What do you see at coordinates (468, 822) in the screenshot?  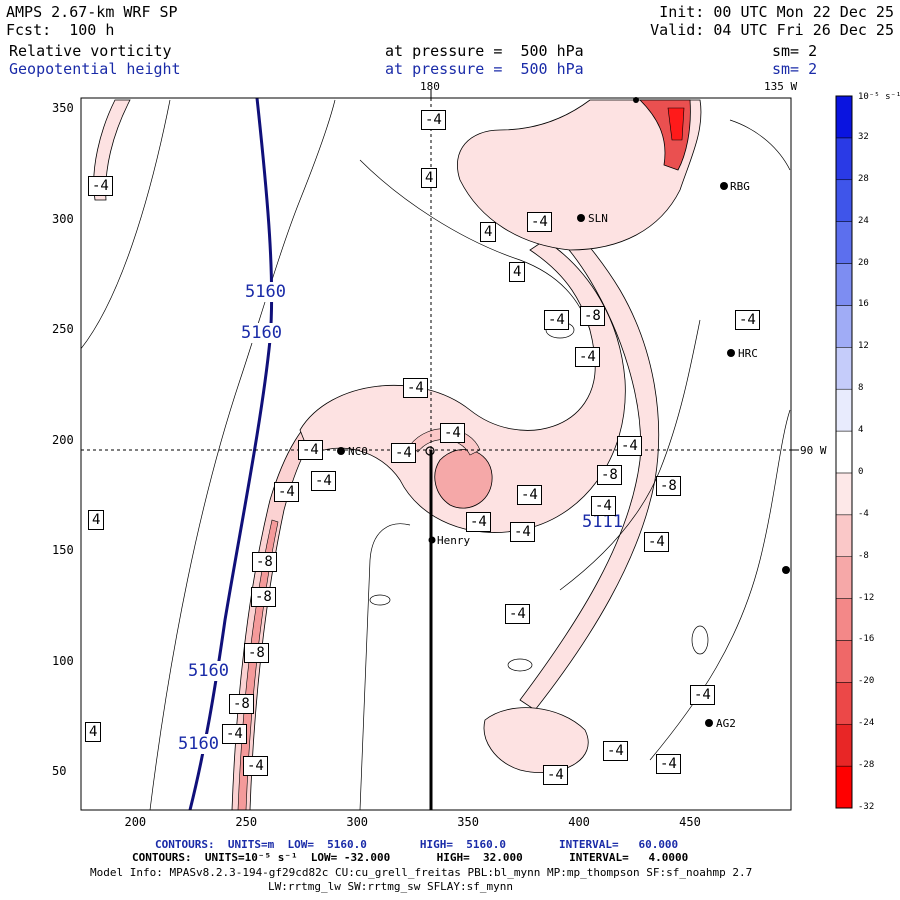 I see `x-tick-label: 350` at bounding box center [468, 822].